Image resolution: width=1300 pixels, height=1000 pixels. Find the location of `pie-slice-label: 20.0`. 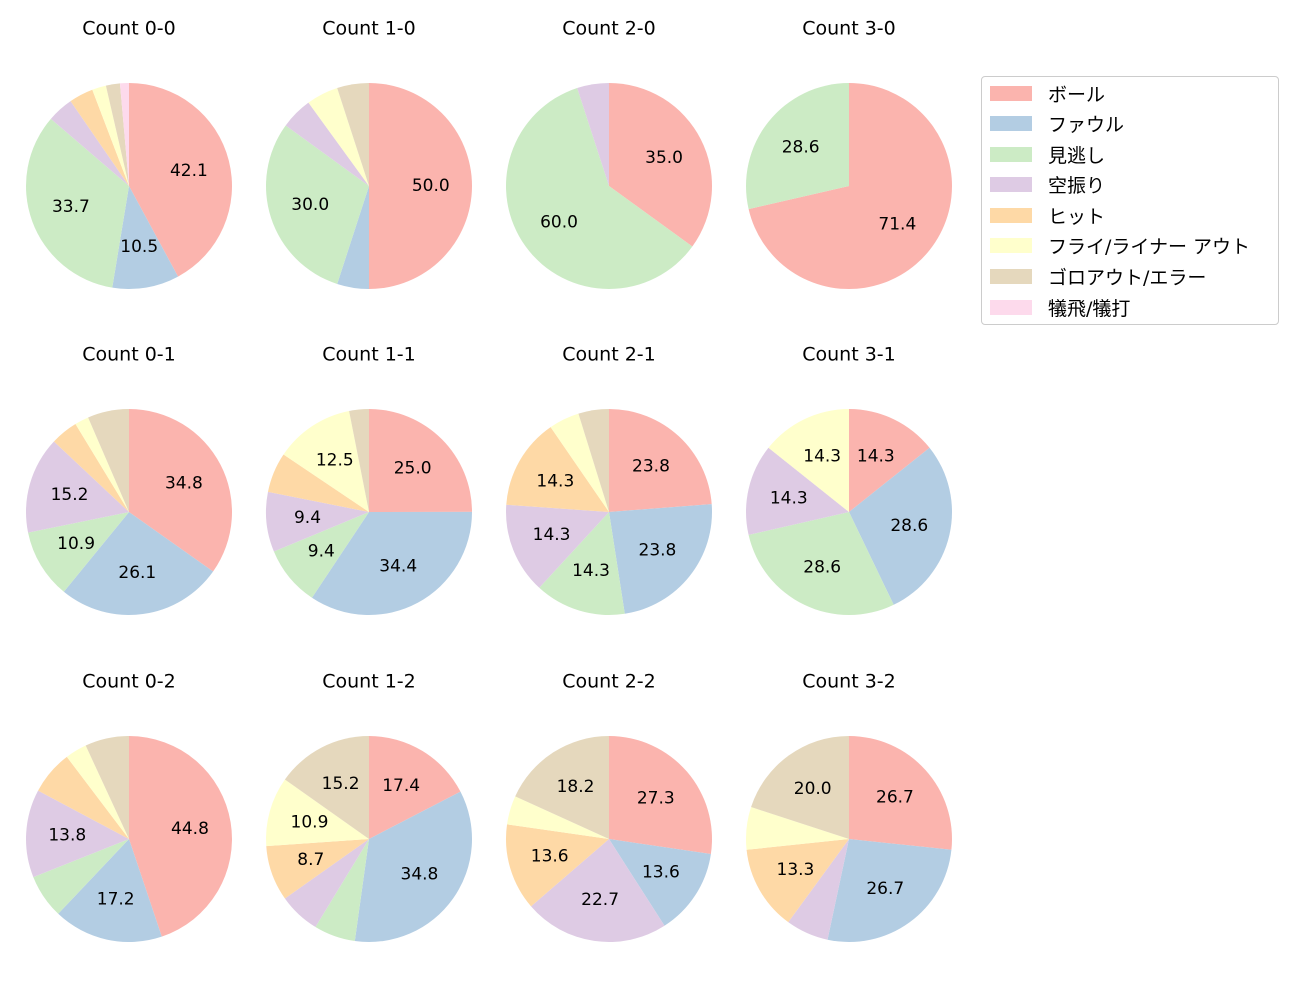

pie-slice-label: 20.0 is located at coordinates (813, 789).